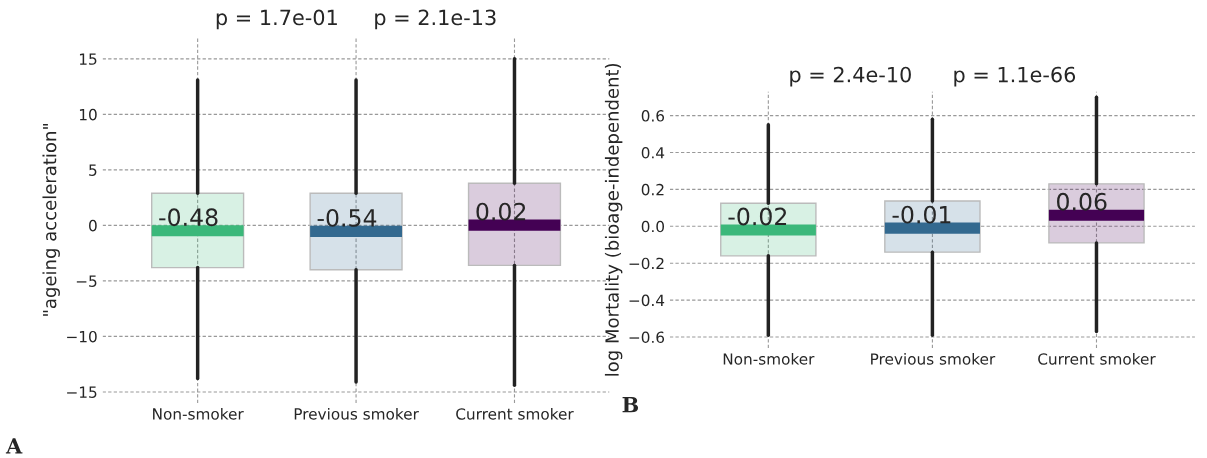 The image size is (1207, 458). Describe the element at coordinates (51, 220) in the screenshot. I see `y-axis-title: "ageing acceleration"` at that location.